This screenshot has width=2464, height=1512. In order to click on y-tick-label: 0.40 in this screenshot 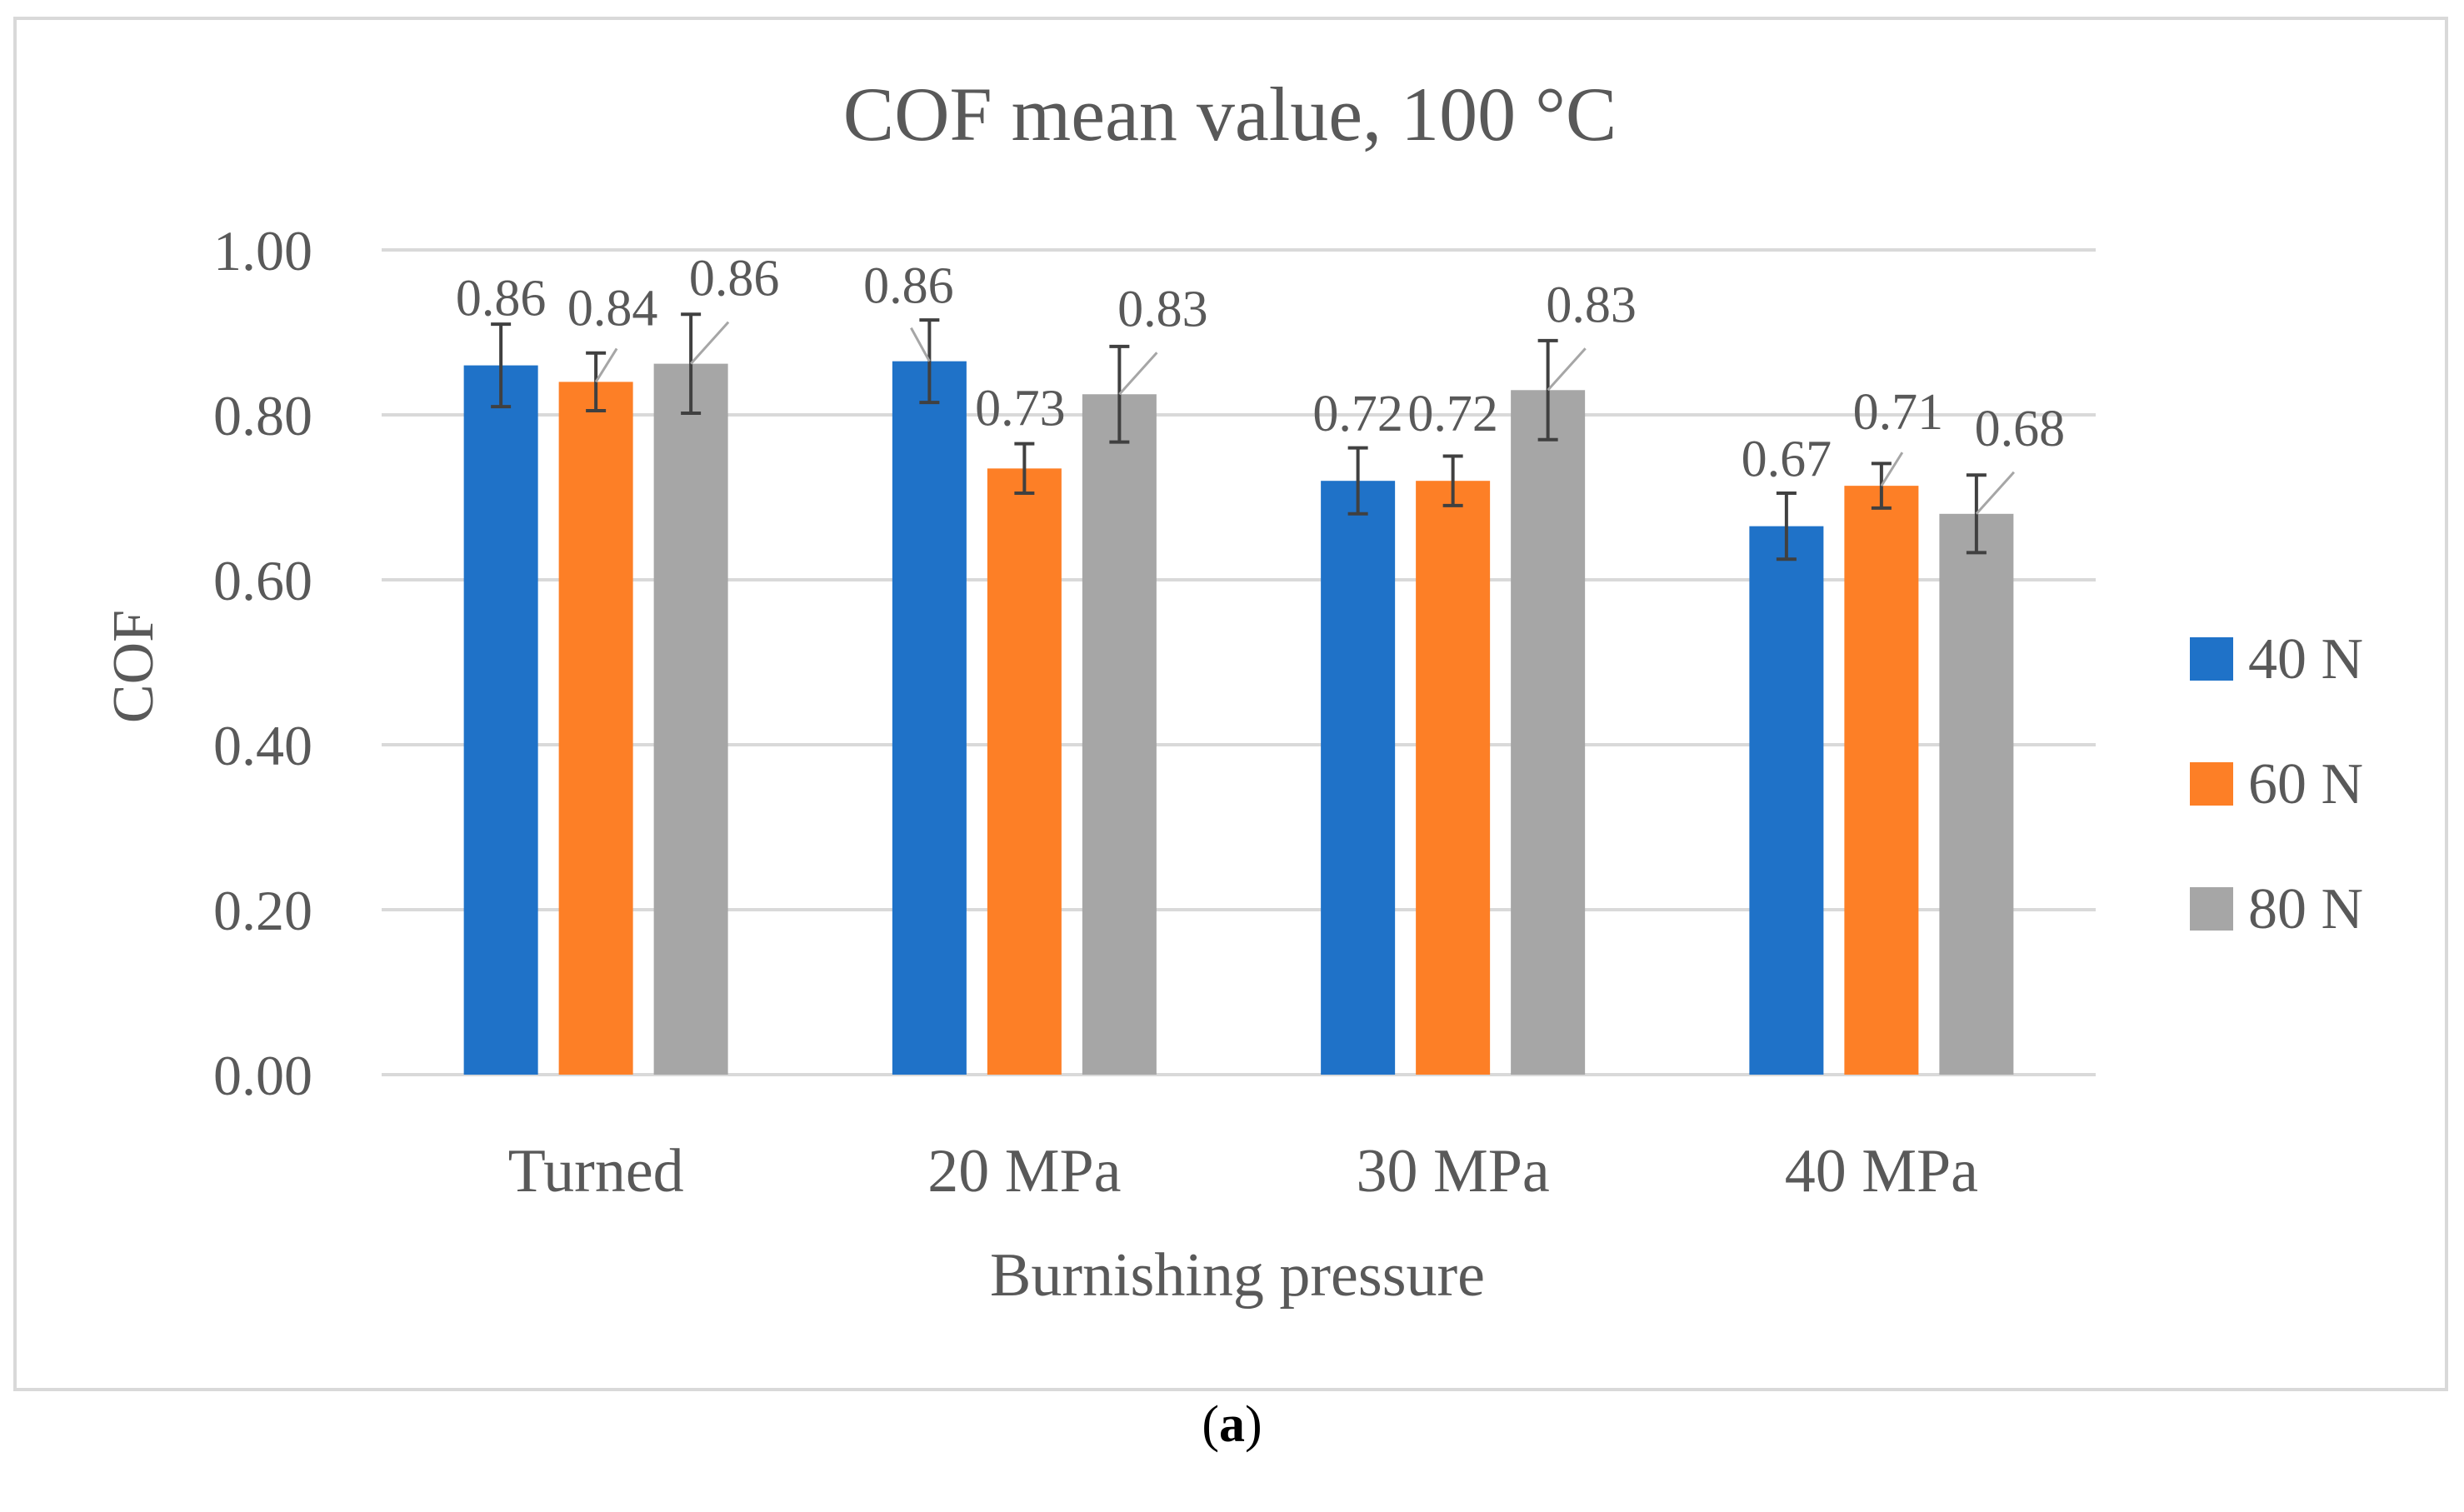, I will do `click(262, 745)`.